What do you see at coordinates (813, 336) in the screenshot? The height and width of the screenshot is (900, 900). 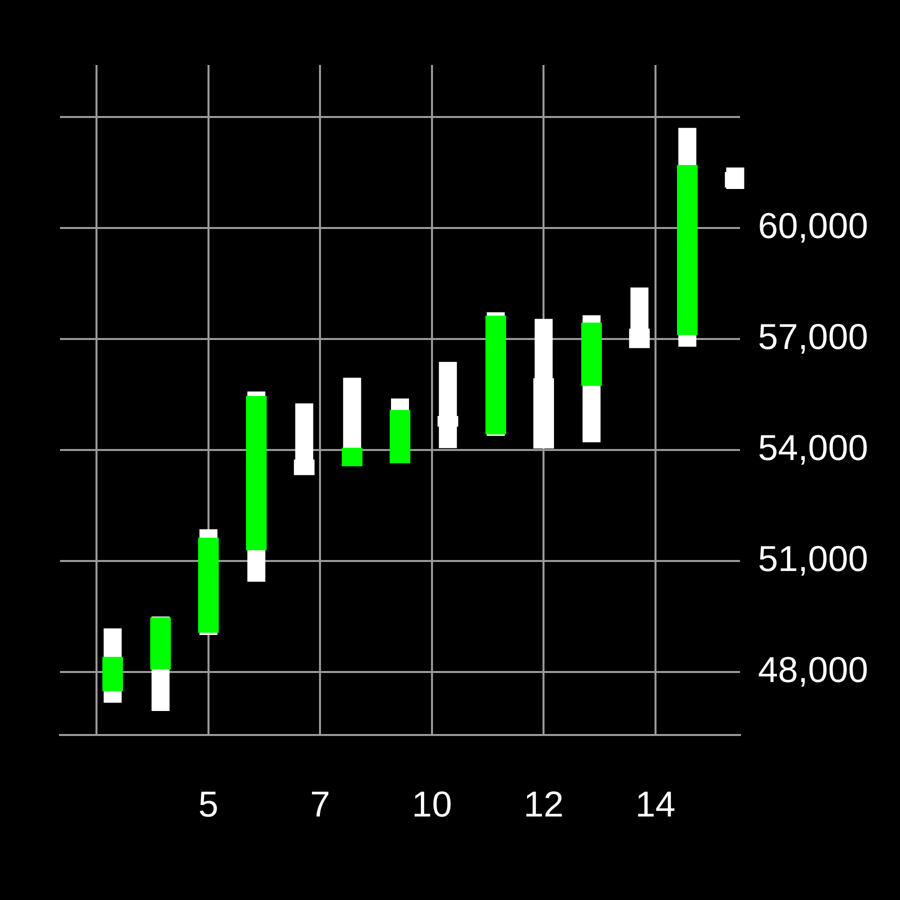 I see `y-tick-label: 57,000` at bounding box center [813, 336].